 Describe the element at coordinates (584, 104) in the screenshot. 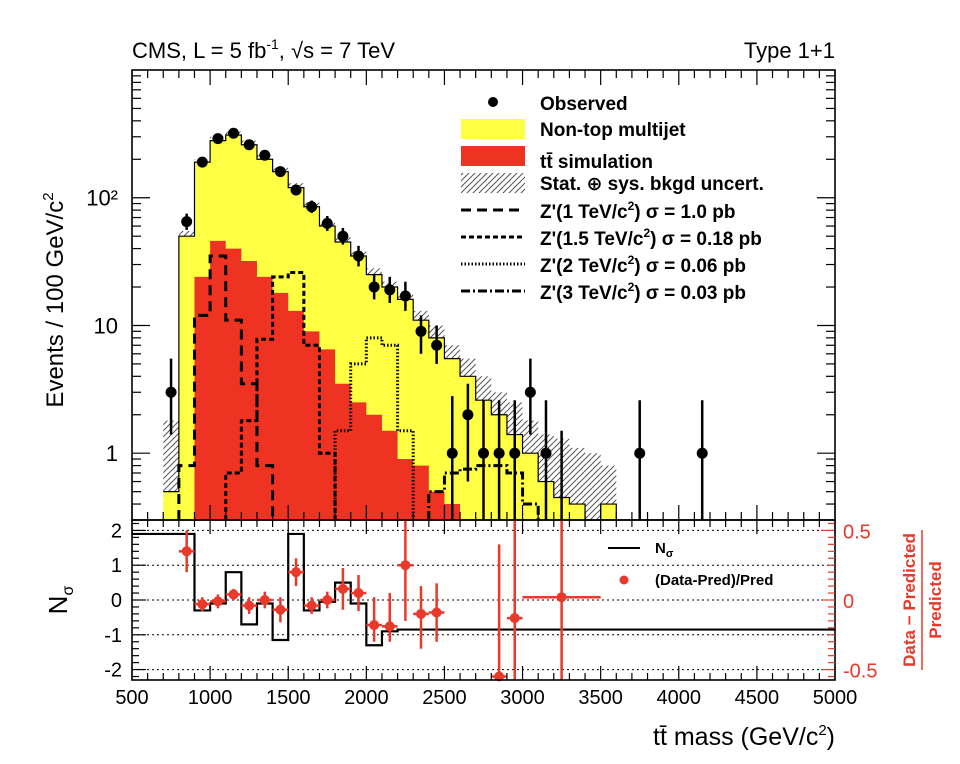

I see `legend-observed: Observed` at that location.